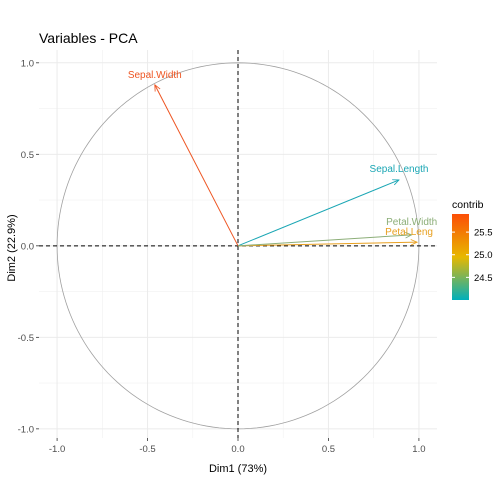 This screenshot has width=504, height=504. I want to click on y-axis: -1.0 -0.5 0.0 0.5 1.0, so click(28, 246).